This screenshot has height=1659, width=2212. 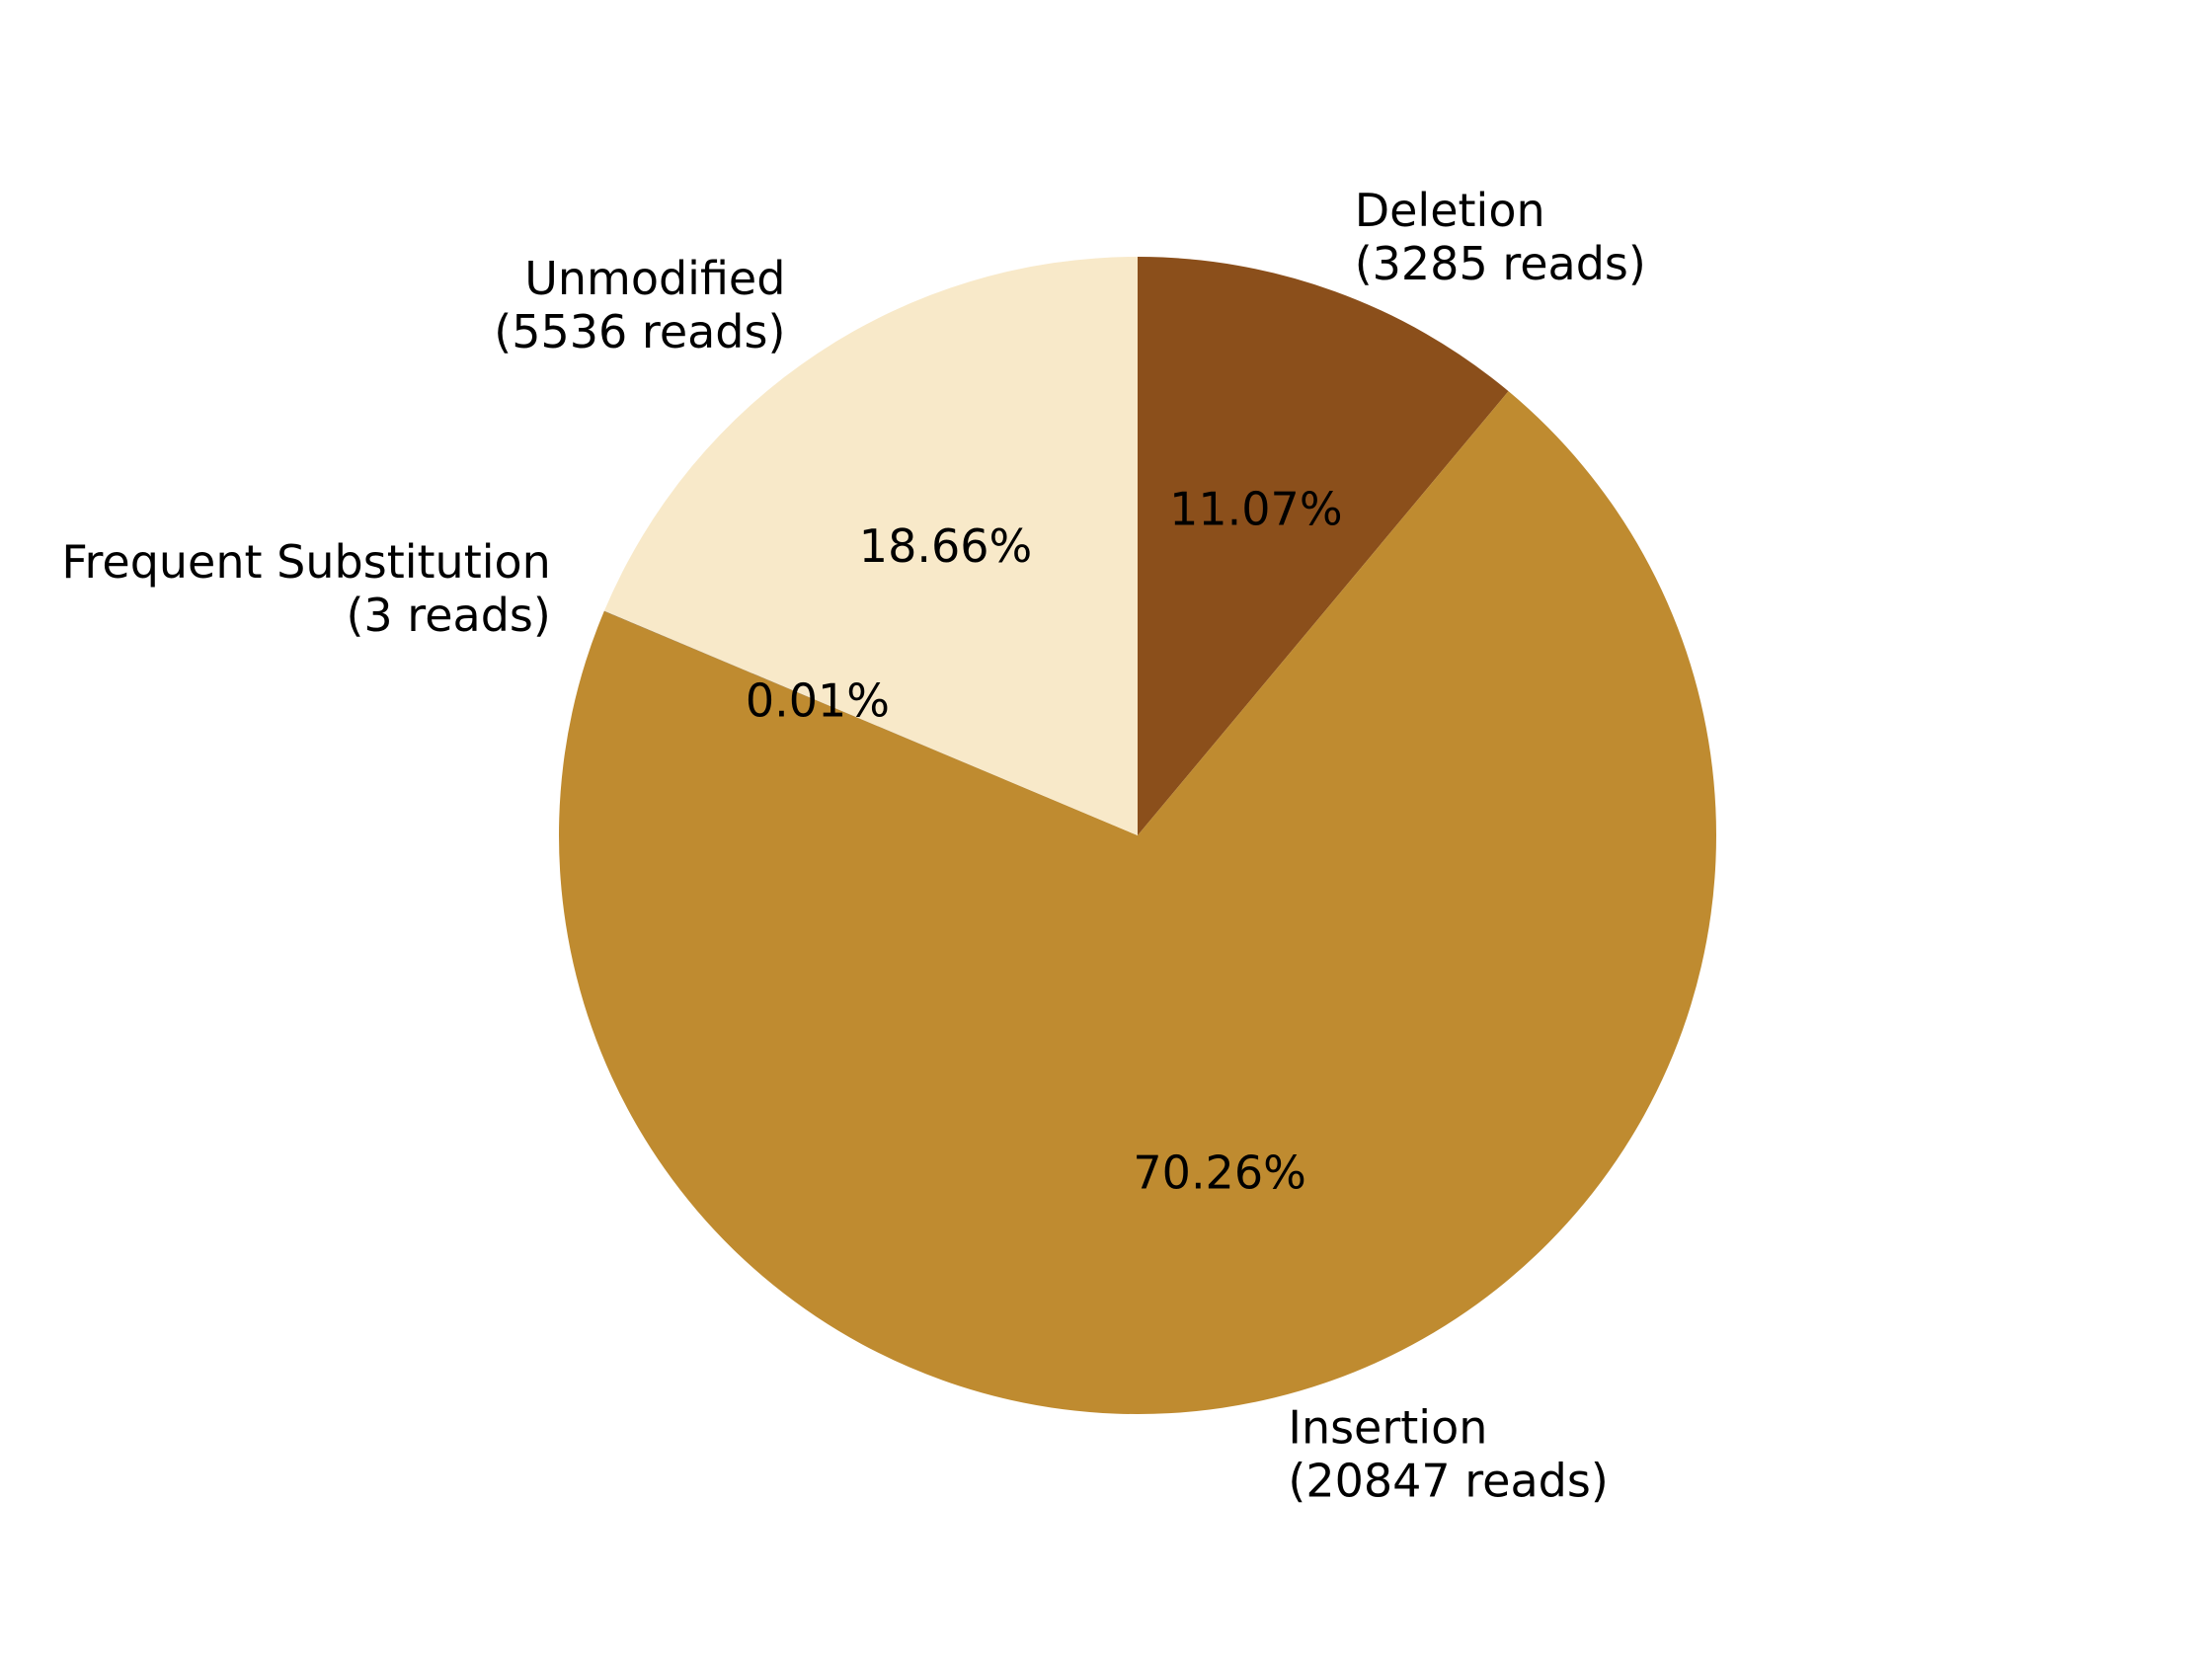 I want to click on slice-name-insertion: Insertion, so click(x=1388, y=1427).